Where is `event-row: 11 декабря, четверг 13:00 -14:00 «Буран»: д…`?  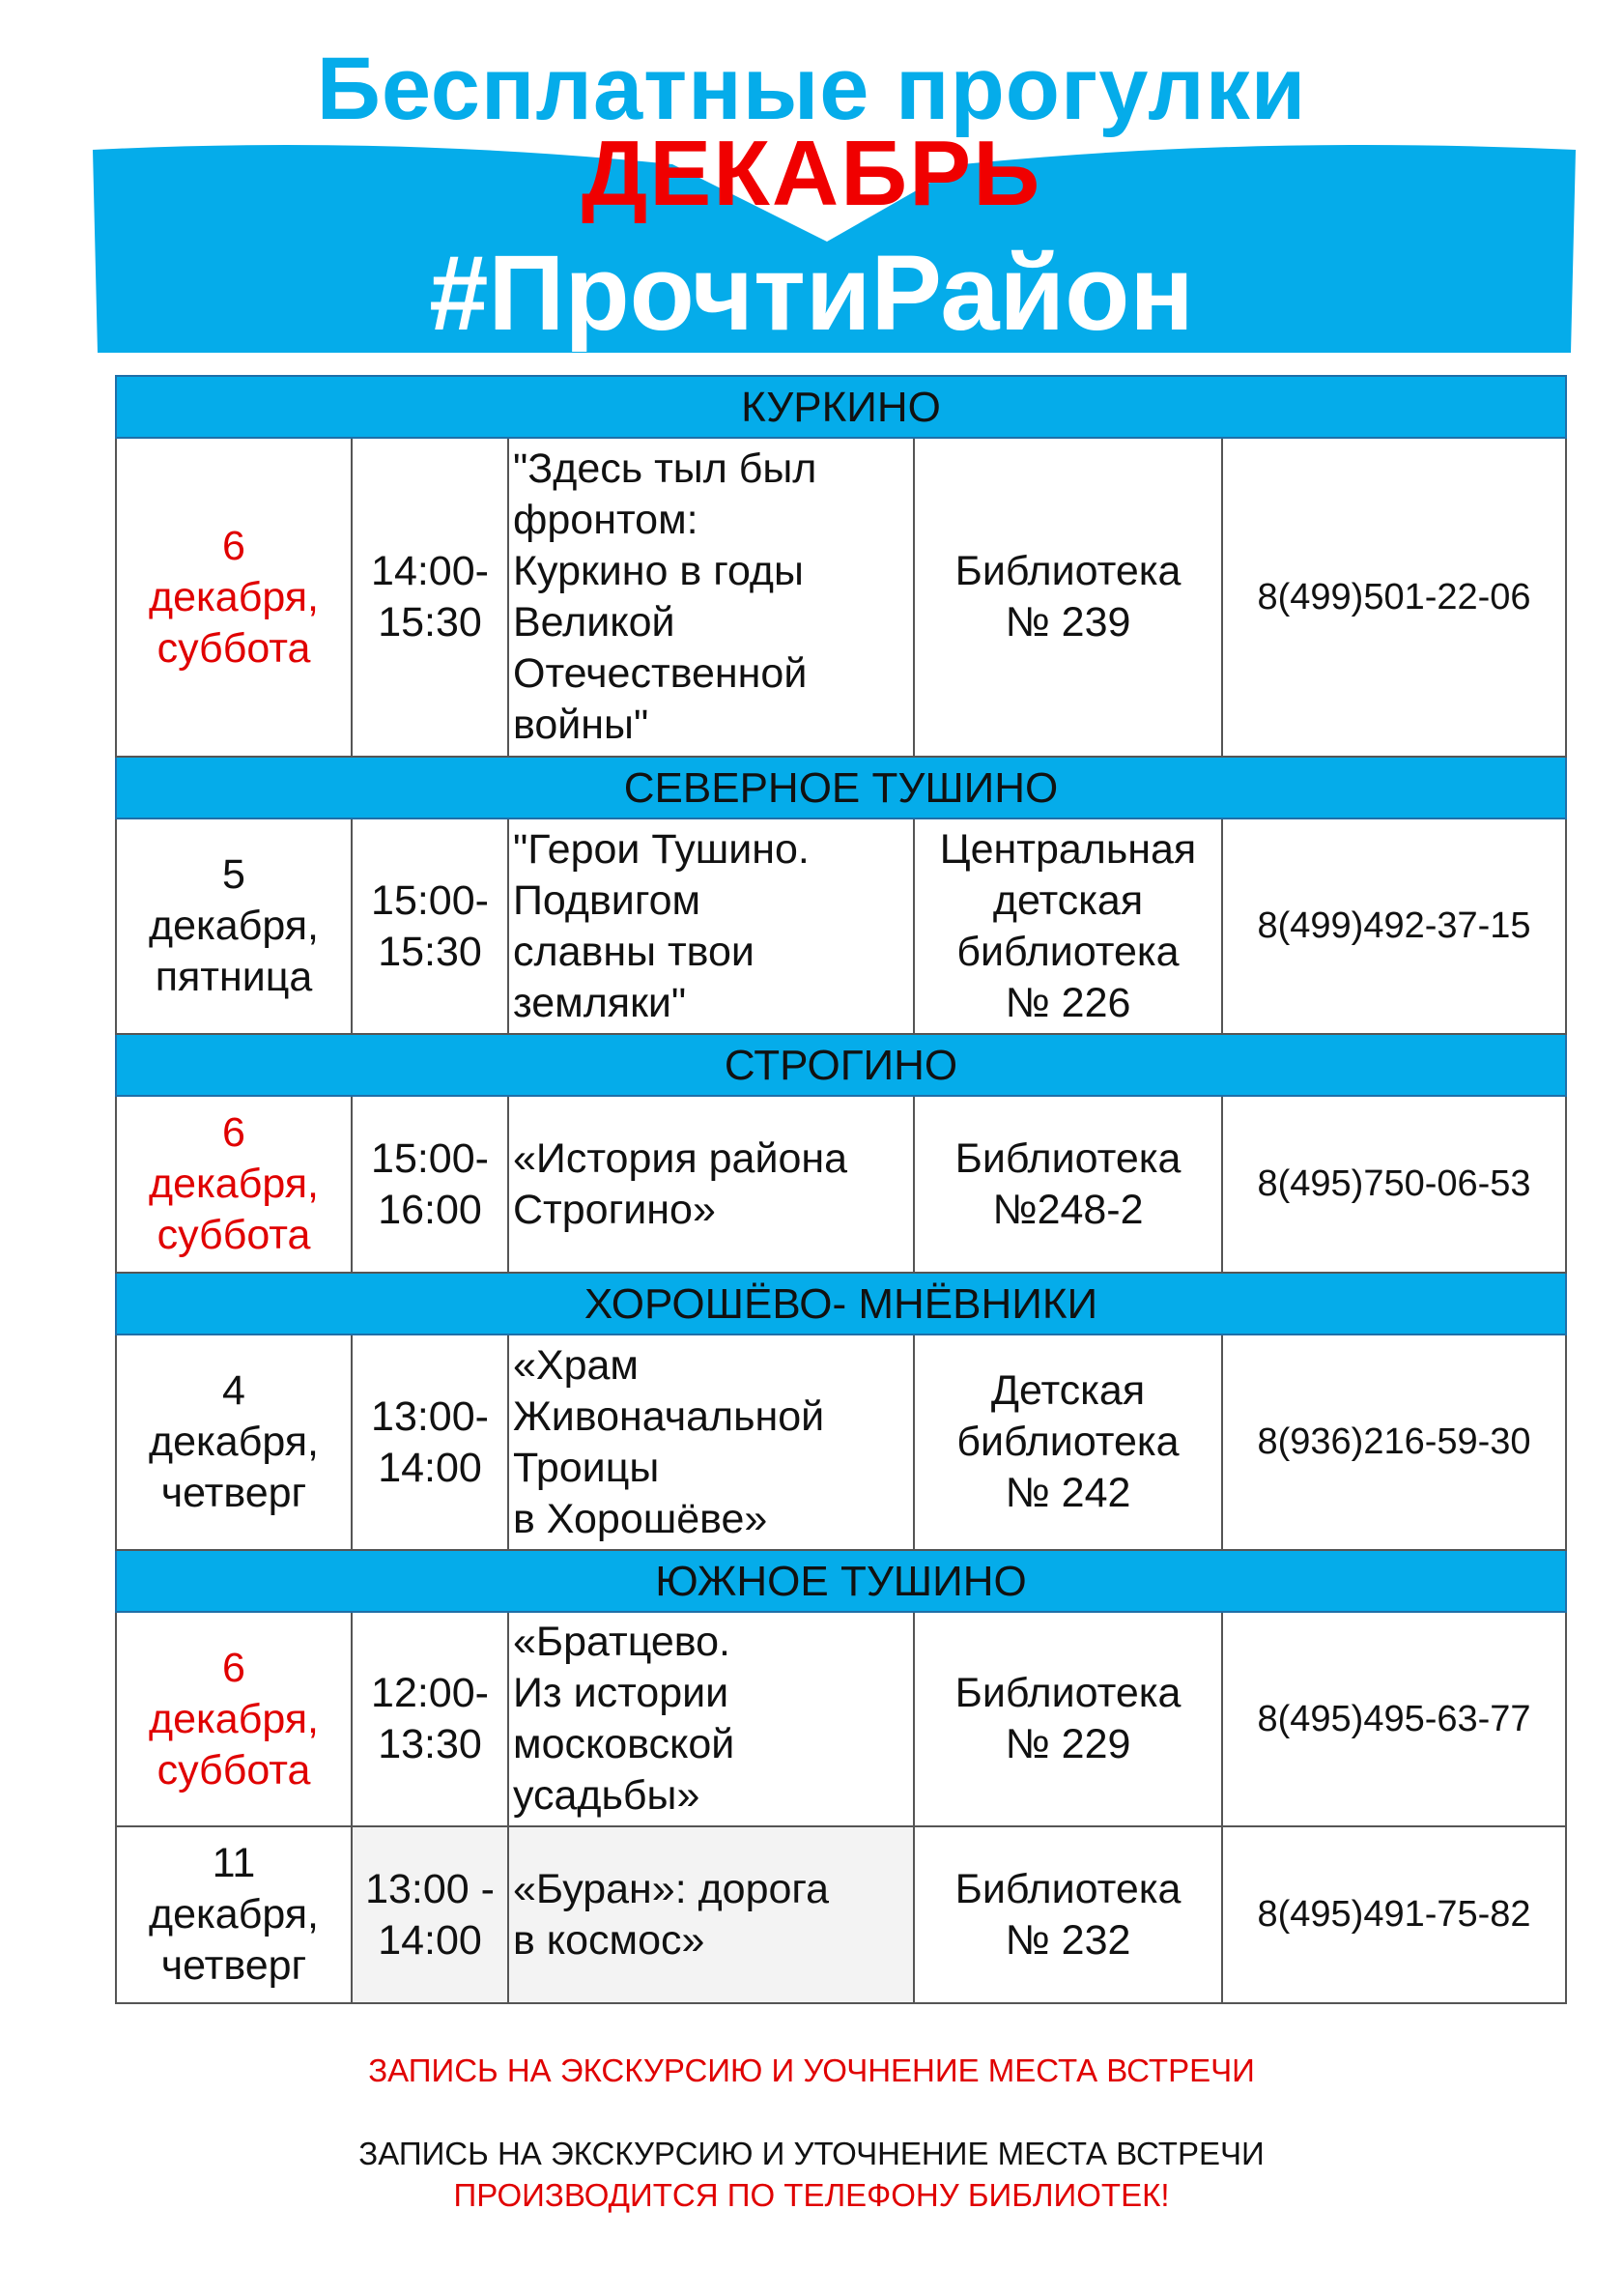
event-row: 11 декабря, четверг 13:00 -14:00 «Буран»: д… is located at coordinates (841, 1914).